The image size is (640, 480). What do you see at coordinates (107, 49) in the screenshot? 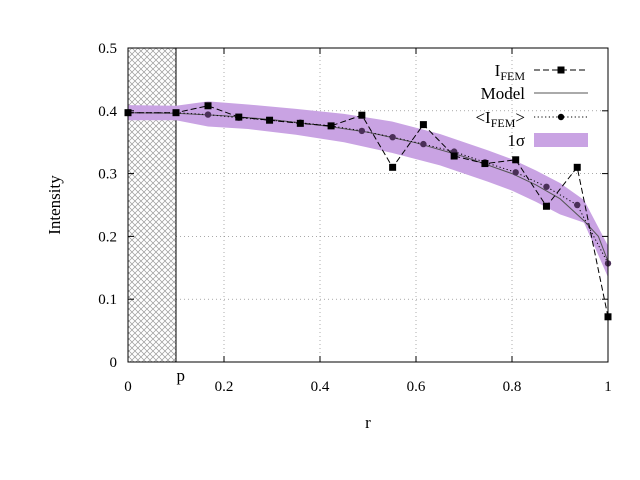
I see `y-tick-label-5: 0.5` at bounding box center [107, 49].